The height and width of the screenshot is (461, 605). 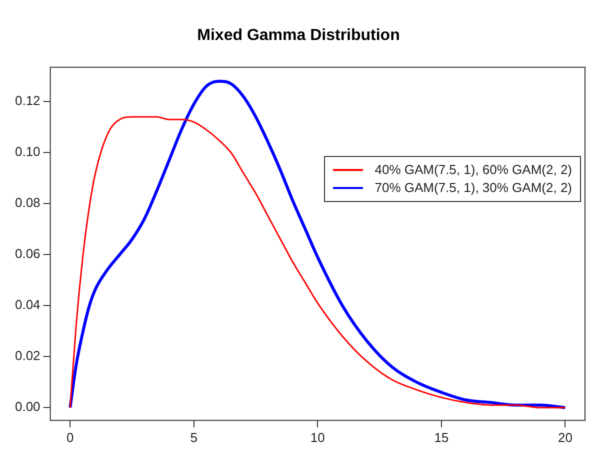 I want to click on legend-label: 70% GAM(7.5, 1), 30% GAM(2, 2), so click(x=473, y=188).